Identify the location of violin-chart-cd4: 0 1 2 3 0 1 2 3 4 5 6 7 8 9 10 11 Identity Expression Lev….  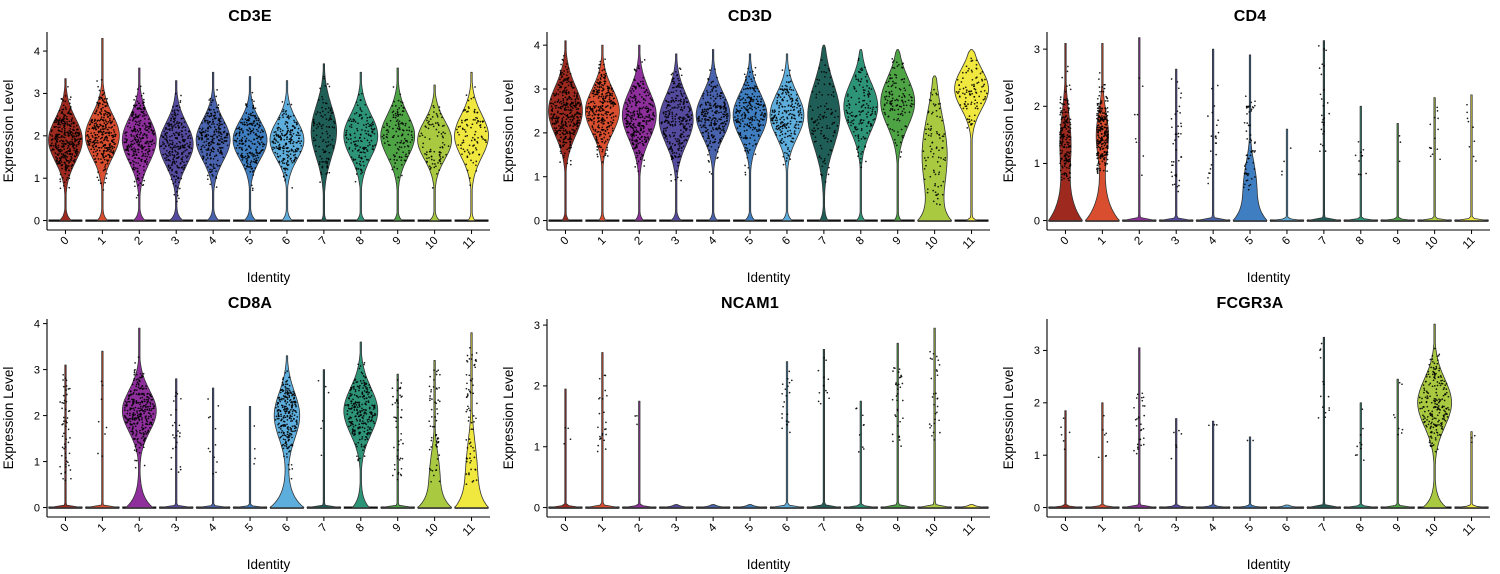
(1245, 158).